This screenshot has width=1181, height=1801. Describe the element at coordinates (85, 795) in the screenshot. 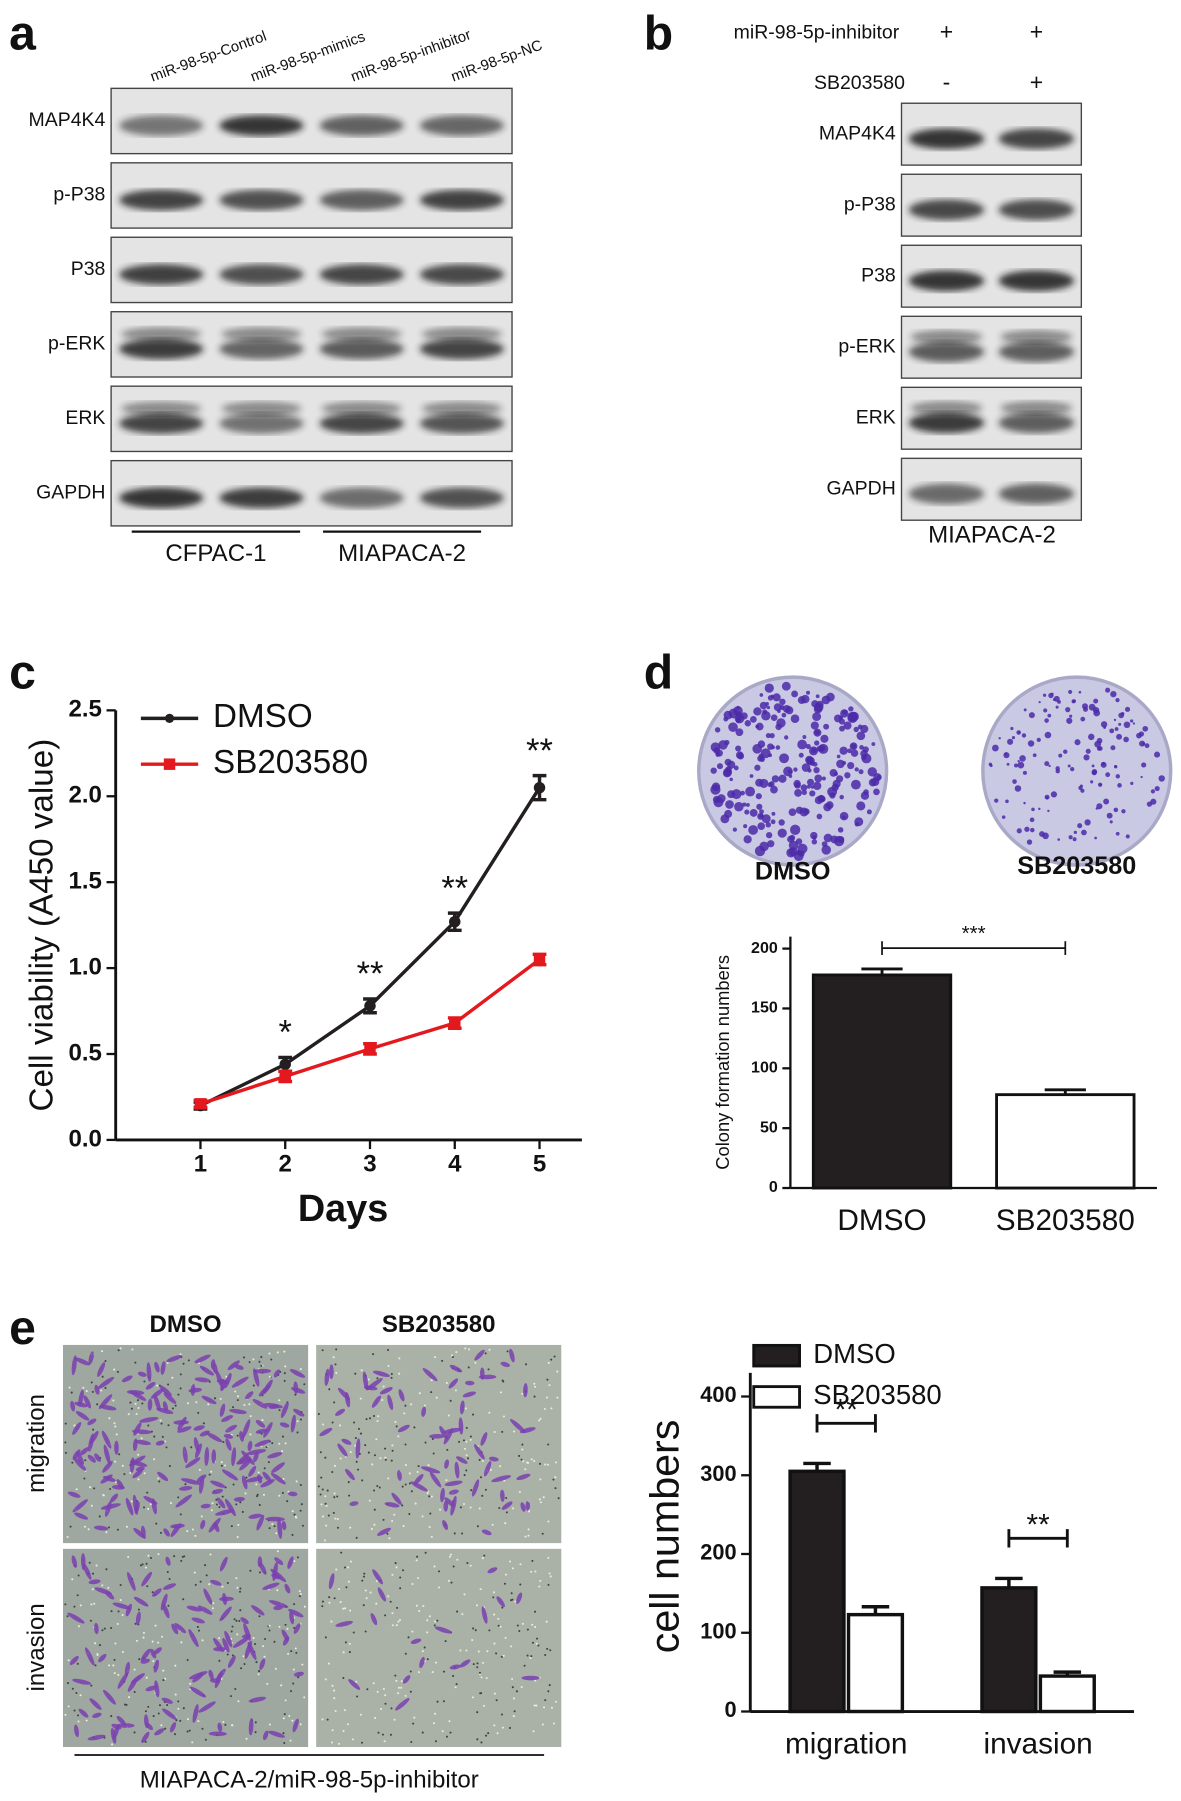

I see `y-tick-label: 2.0` at that location.